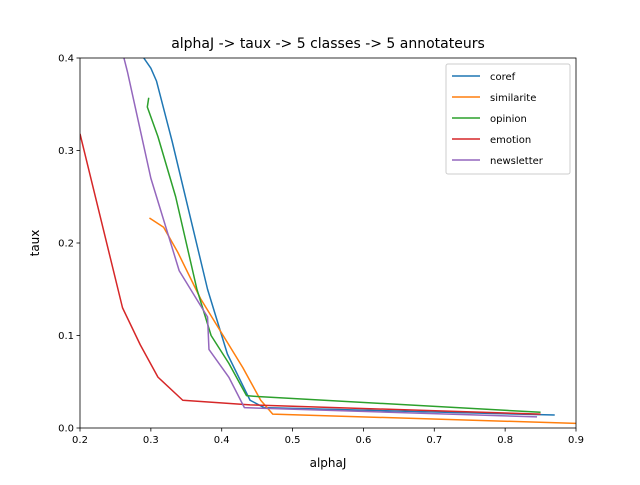 This screenshot has width=640, height=485. What do you see at coordinates (80, 440) in the screenshot?
I see `x-tick-label: 0.2` at bounding box center [80, 440].